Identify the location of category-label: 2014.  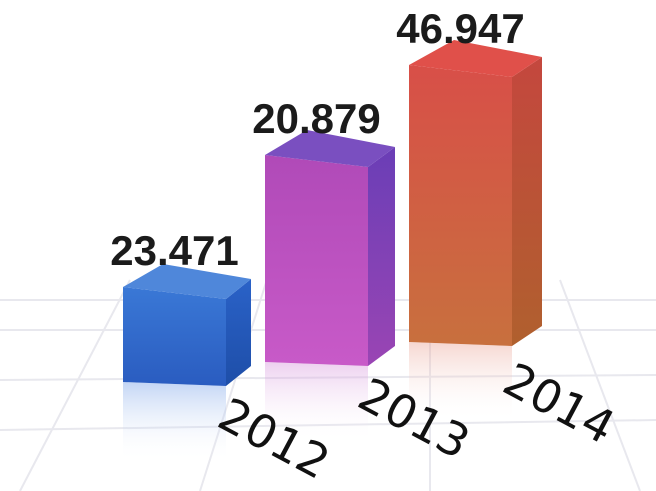
(559, 403).